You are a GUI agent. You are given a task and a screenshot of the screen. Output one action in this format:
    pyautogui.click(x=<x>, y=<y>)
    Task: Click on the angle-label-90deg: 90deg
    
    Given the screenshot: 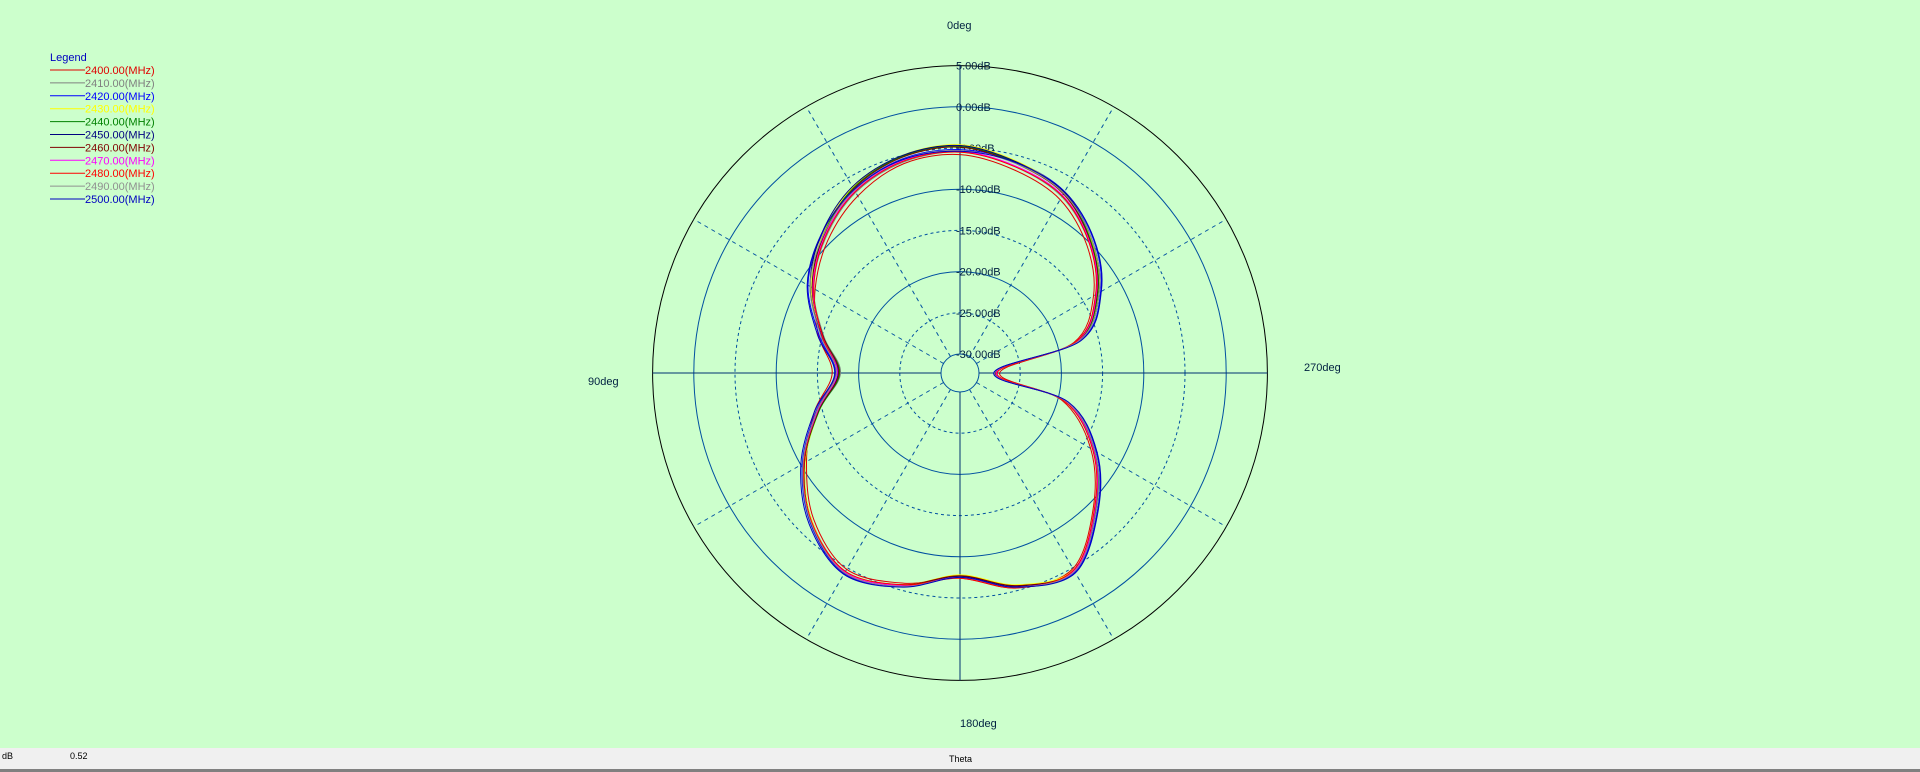 What is the action you would take?
    pyautogui.click(x=603, y=382)
    